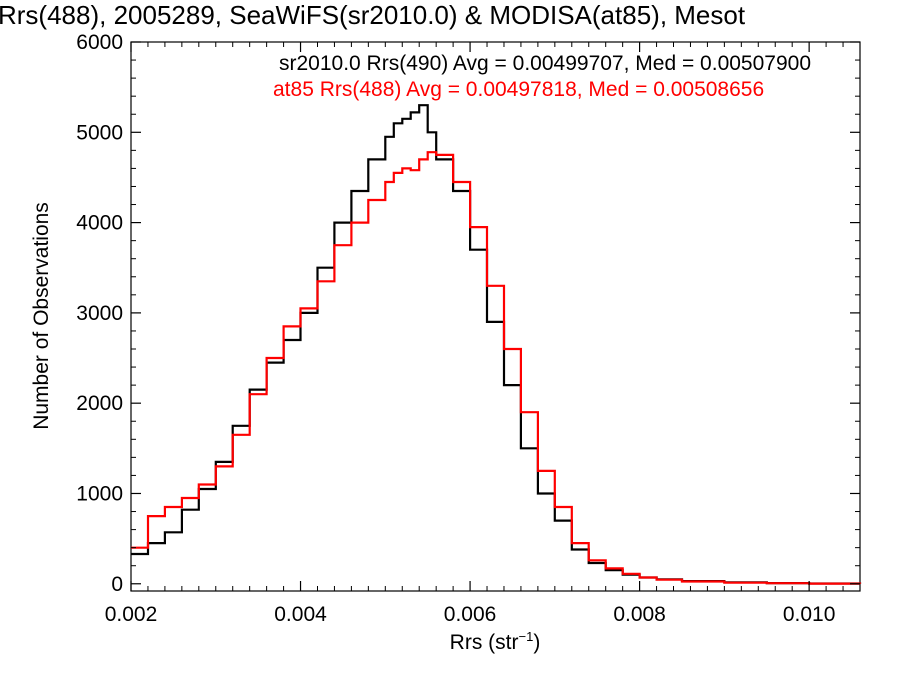 This screenshot has height=675, width=900. Describe the element at coordinates (526, 636) in the screenshot. I see `x-axis-label-exponent: −1` at that location.